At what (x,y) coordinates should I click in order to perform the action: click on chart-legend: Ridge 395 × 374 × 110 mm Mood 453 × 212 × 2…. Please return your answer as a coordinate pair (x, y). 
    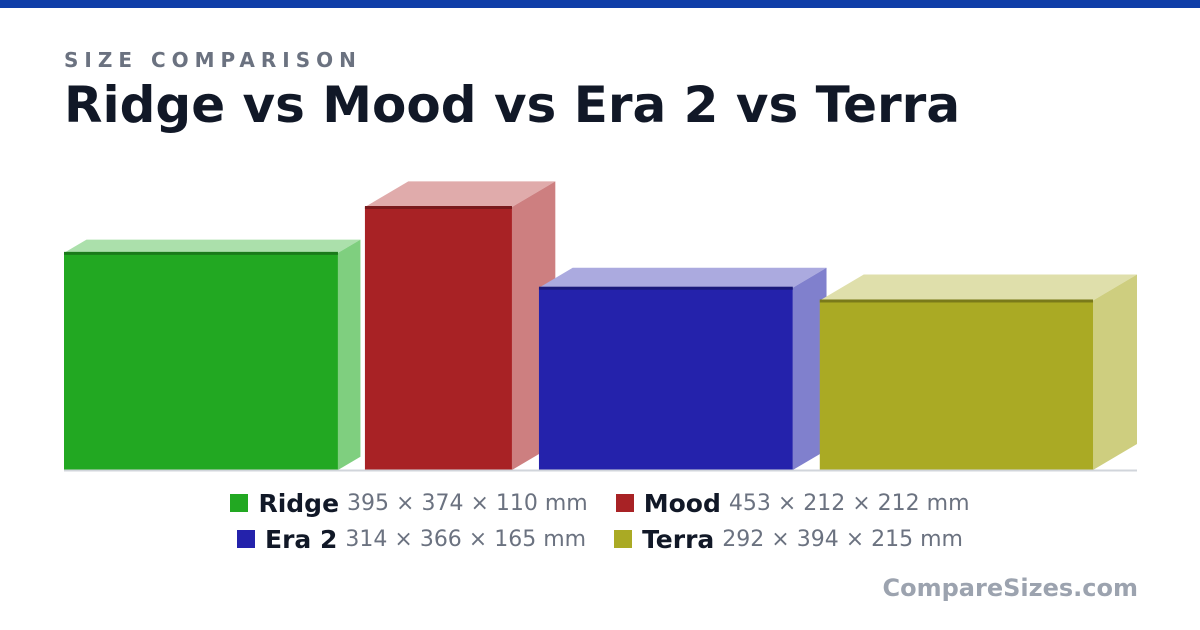
    Looking at the image, I should click on (600, 521).